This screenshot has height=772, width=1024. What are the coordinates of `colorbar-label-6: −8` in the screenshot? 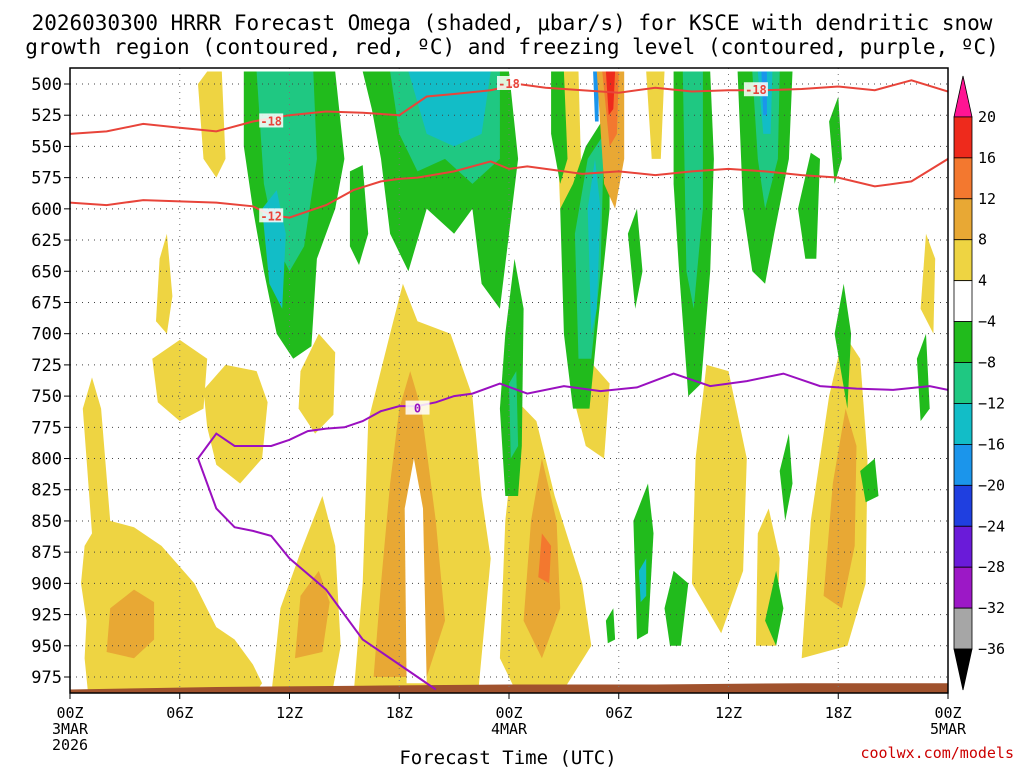 It's located at (987, 363).